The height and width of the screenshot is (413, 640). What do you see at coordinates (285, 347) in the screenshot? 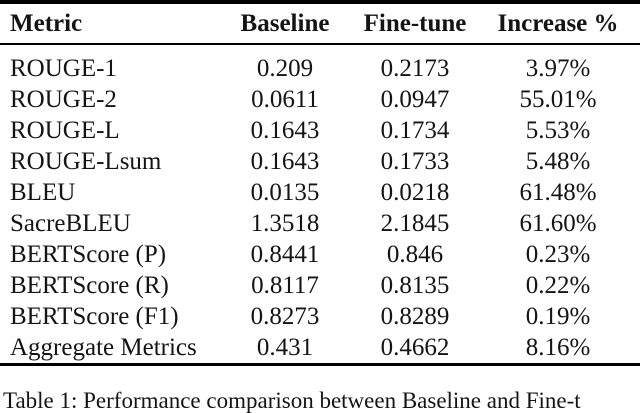
I see `baseline-cell: 0.431` at bounding box center [285, 347].